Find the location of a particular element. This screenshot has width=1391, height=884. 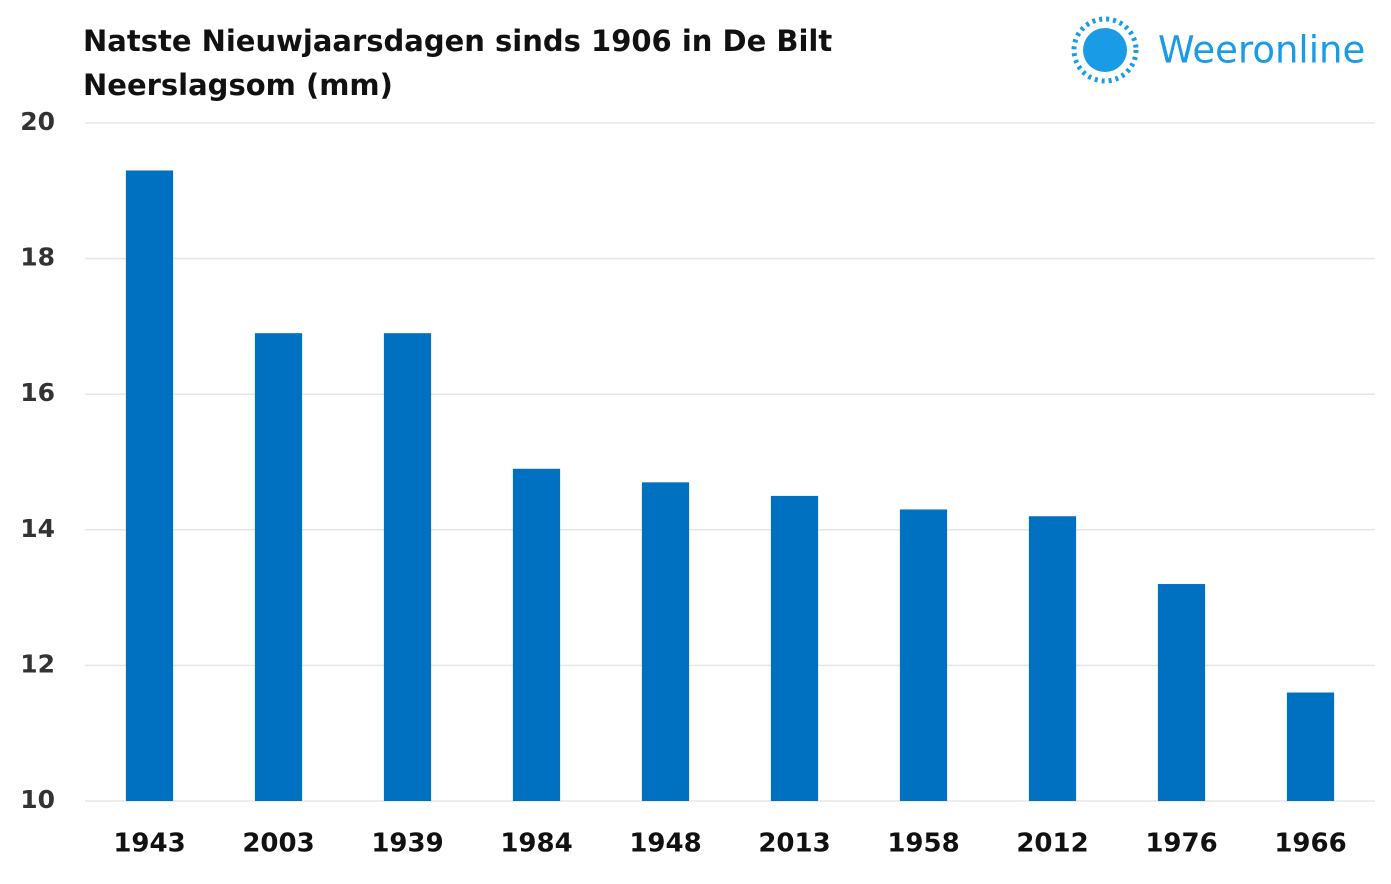

y-tick-label: 10 is located at coordinates (37, 799).